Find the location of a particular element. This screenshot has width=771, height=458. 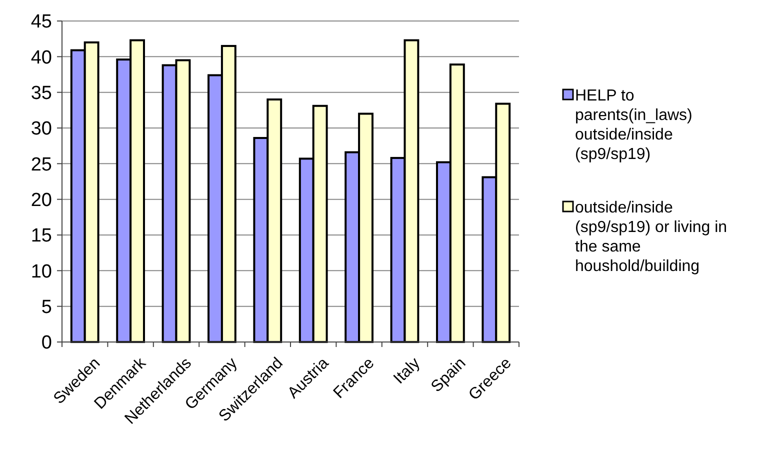

y-tick-label: 10 is located at coordinates (41, 271).